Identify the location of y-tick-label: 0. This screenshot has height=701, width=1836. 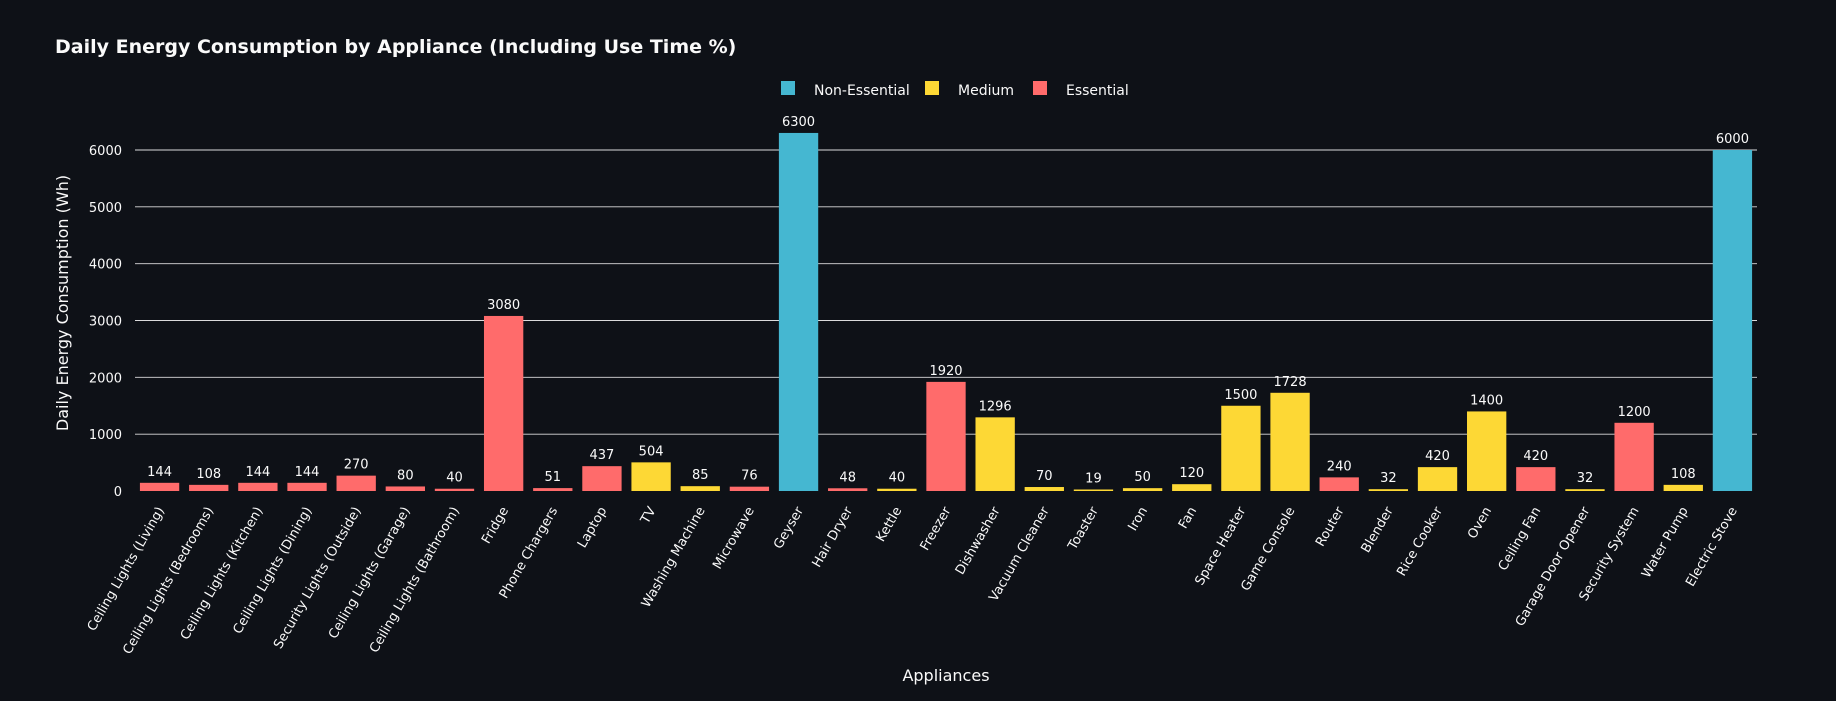
(118, 492).